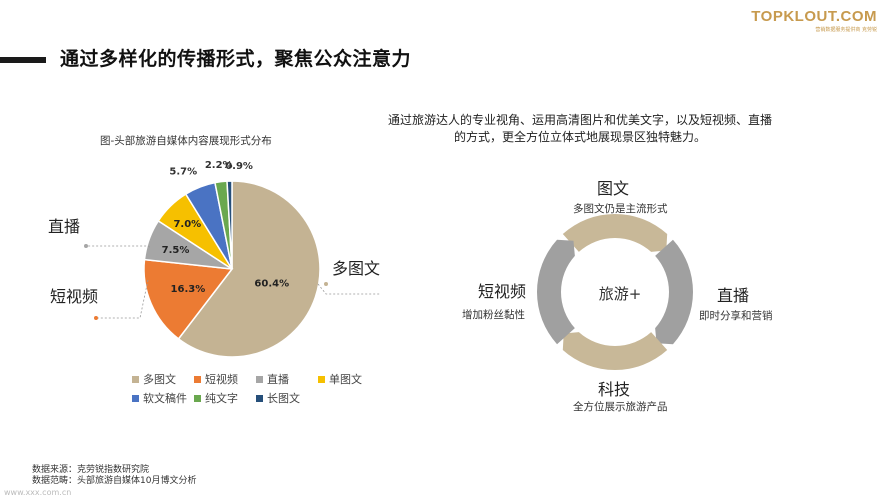  What do you see at coordinates (814, 16) in the screenshot?
I see `logo-text: TOPKLOUT.COM` at bounding box center [814, 16].